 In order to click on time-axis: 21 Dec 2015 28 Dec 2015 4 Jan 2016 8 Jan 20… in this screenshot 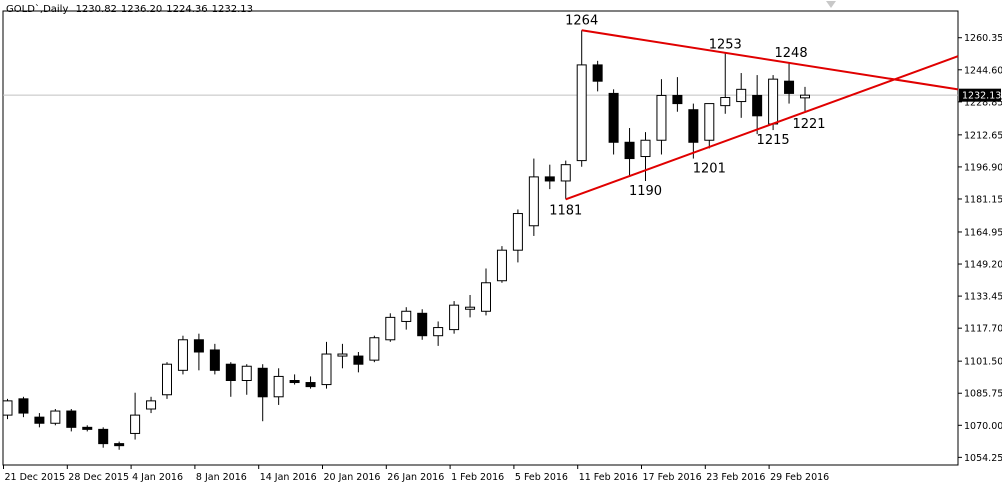, I will do `click(416, 474)`.